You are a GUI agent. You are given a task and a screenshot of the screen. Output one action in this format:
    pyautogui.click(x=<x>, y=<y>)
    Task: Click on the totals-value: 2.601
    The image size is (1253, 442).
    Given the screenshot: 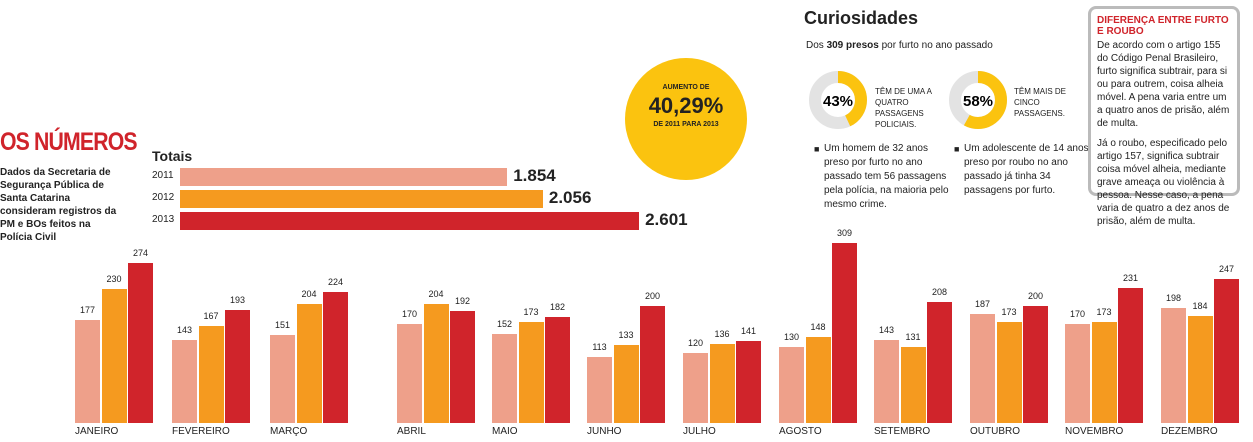 What is the action you would take?
    pyautogui.click(x=666, y=219)
    